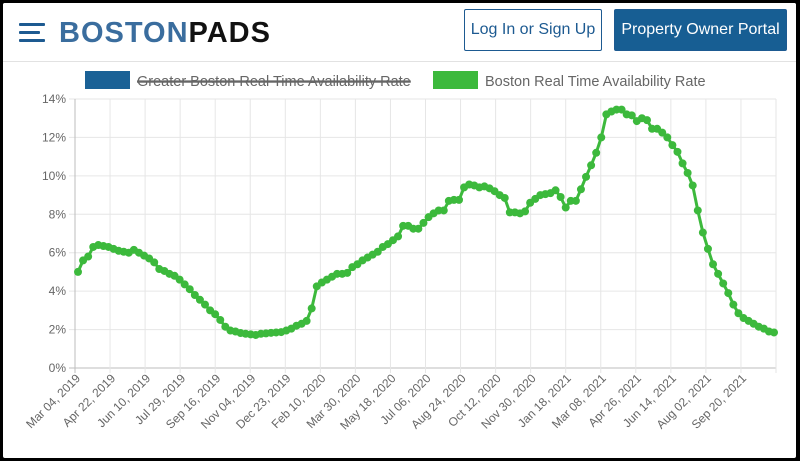 The width and height of the screenshot is (800, 461). What do you see at coordinates (533, 30) in the screenshot?
I see `login-signup-button: Log In or Sign Up` at bounding box center [533, 30].